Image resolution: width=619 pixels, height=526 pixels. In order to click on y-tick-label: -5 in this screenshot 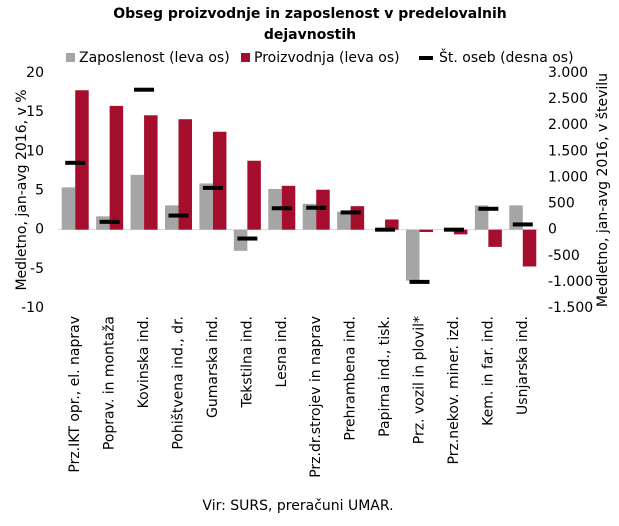, I will do `click(37, 269)`.